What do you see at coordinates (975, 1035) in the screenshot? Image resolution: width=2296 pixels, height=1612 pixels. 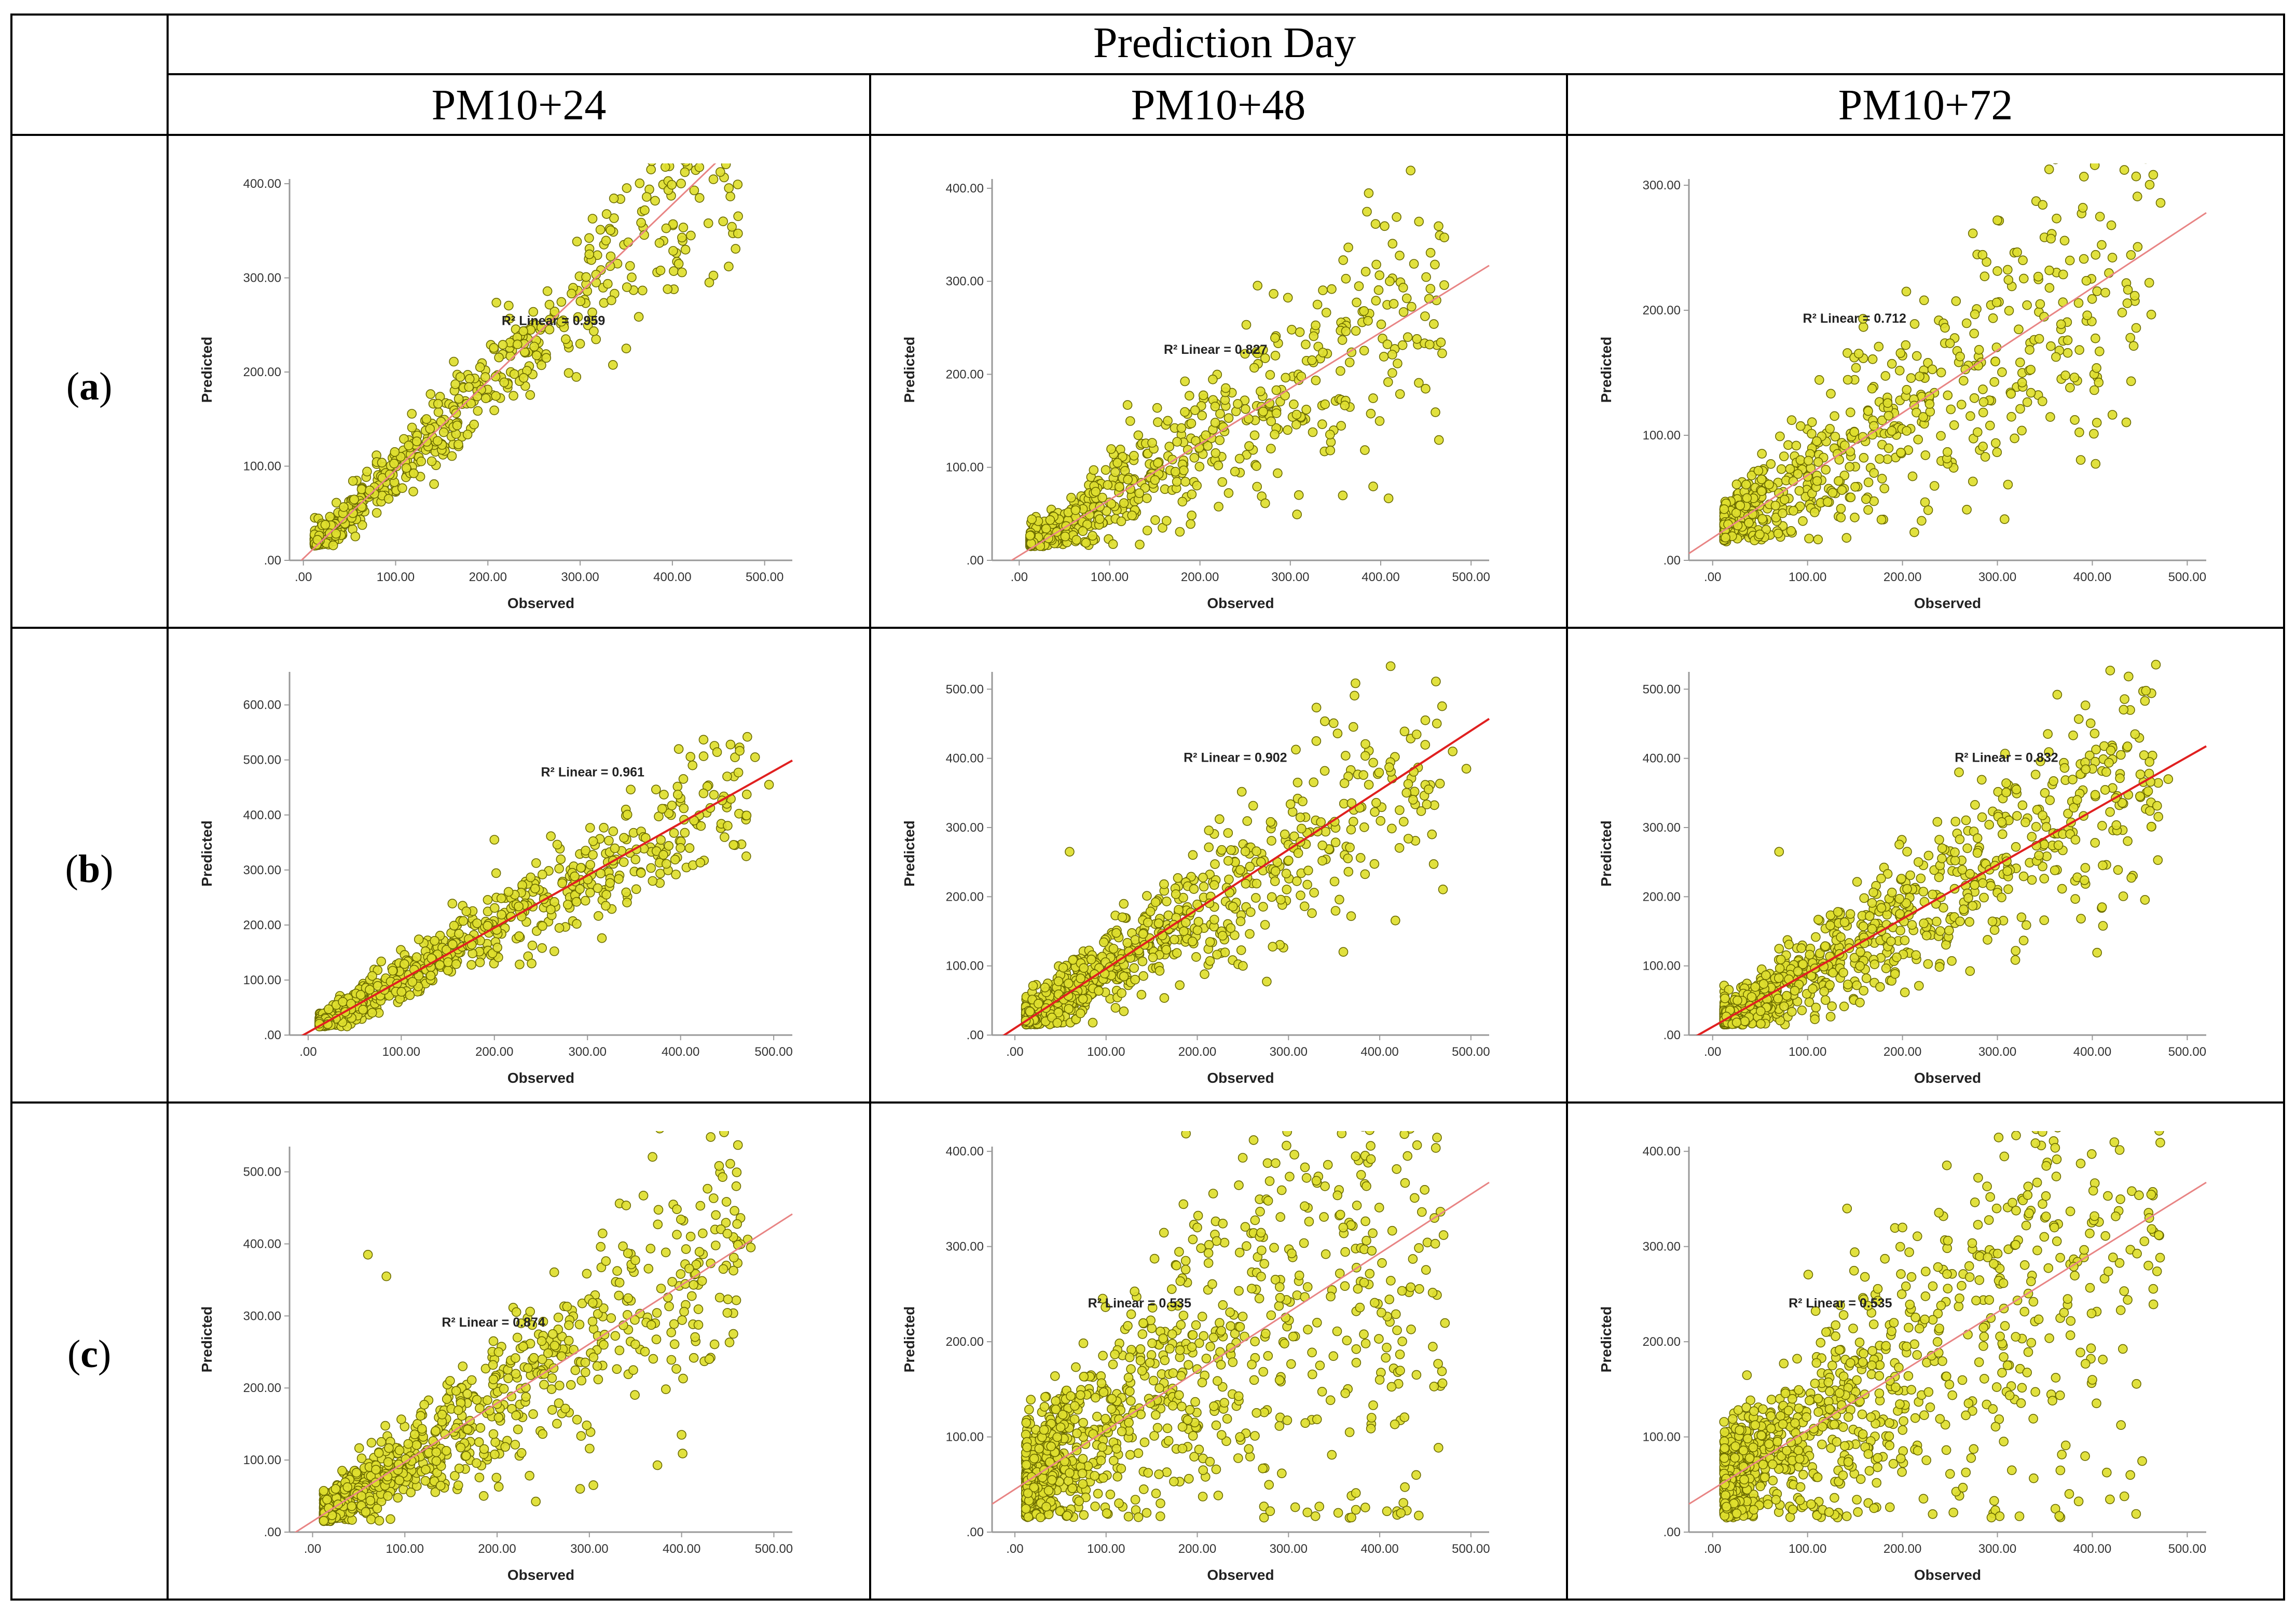 I see `y-tick-label: .00` at bounding box center [975, 1035].